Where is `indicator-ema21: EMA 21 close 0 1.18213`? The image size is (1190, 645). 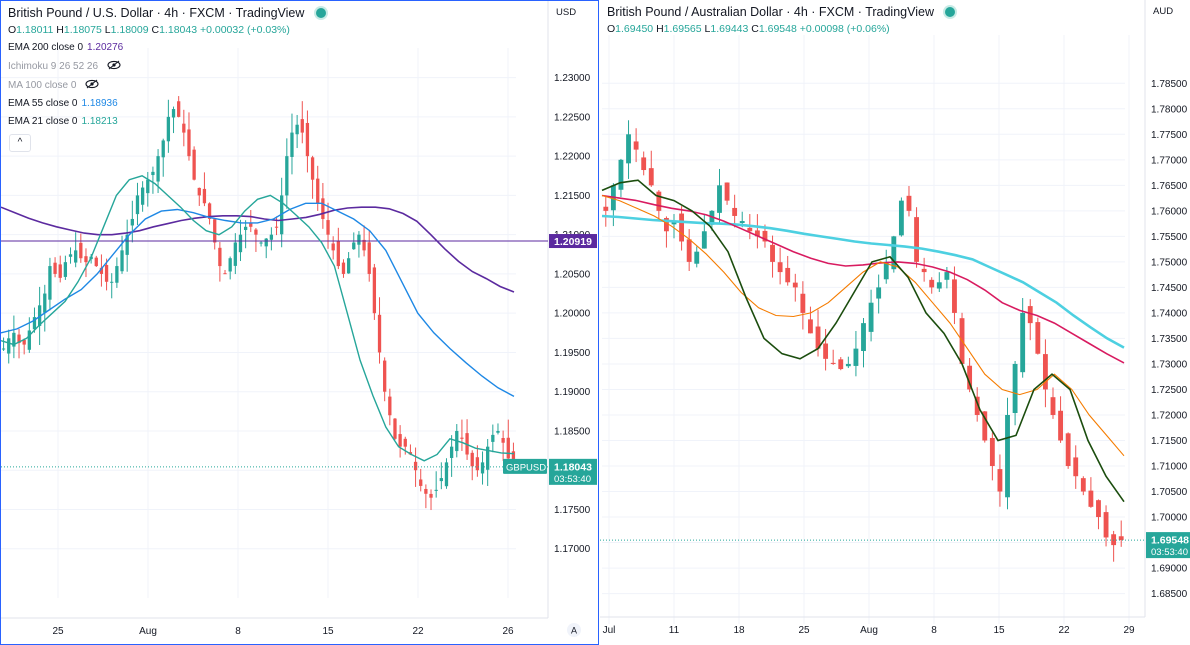 indicator-ema21: EMA 21 close 0 1.18213 is located at coordinates (63, 121).